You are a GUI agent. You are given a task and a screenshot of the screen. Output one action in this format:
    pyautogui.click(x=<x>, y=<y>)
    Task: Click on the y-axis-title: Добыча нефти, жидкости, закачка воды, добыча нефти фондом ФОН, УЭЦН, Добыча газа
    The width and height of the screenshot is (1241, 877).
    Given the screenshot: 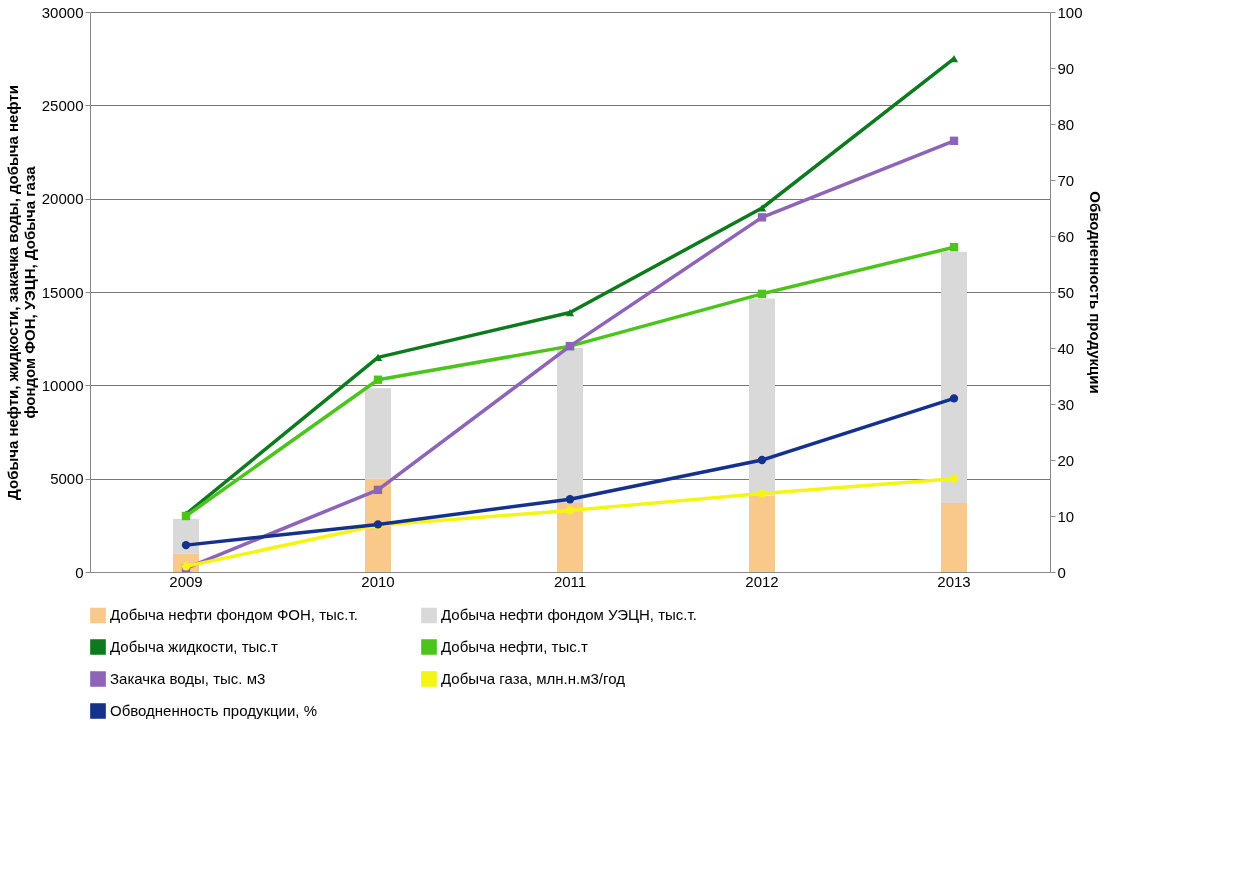 What is the action you would take?
    pyautogui.click(x=20, y=292)
    